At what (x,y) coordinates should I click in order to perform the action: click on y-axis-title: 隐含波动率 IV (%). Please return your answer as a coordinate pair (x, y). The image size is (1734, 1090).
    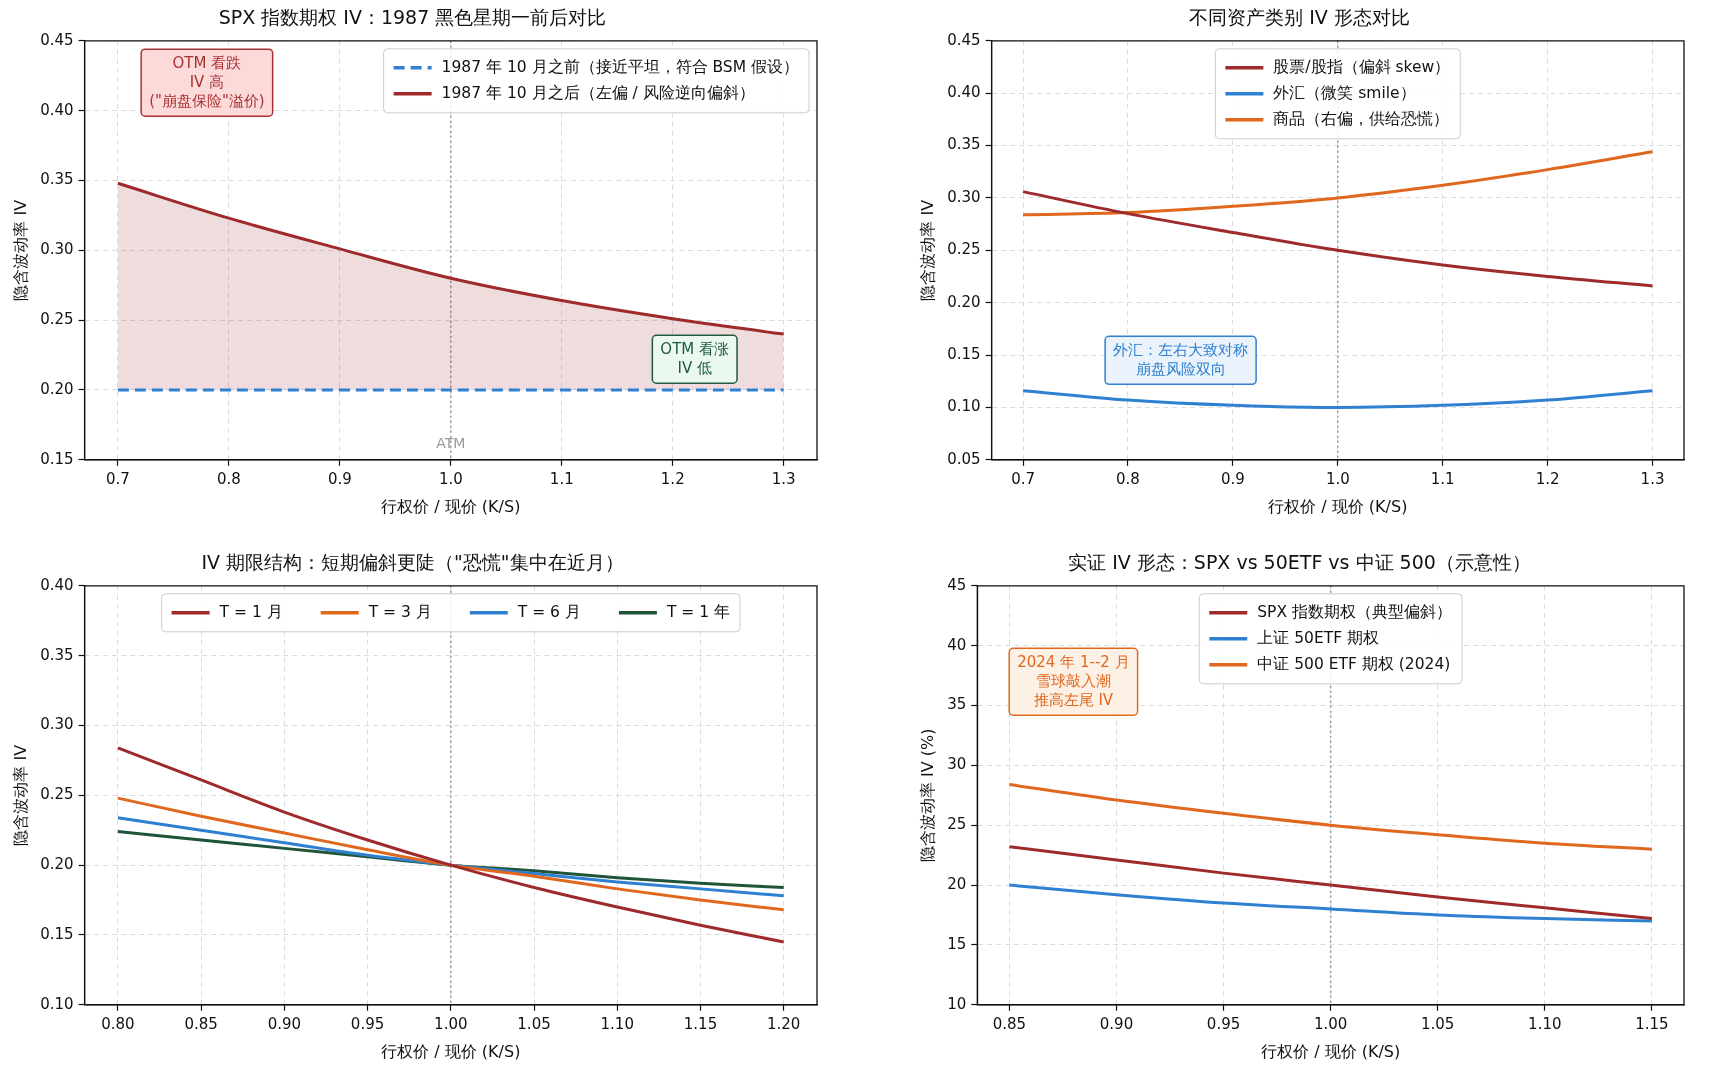
    Looking at the image, I should click on (927, 795).